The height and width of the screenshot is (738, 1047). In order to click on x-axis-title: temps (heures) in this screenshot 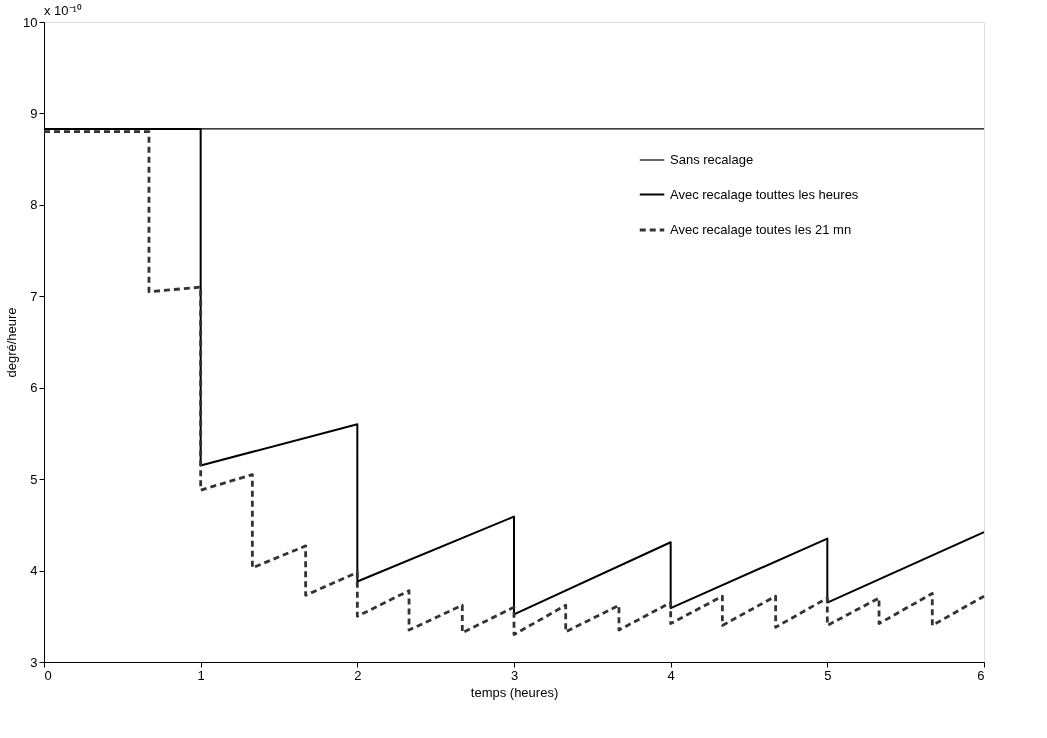, I will do `click(514, 692)`.